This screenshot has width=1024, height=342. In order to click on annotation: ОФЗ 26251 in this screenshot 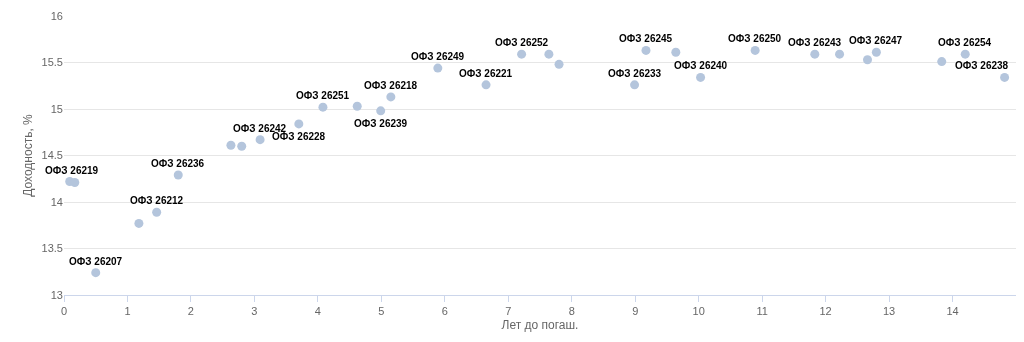, I will do `click(323, 95)`.